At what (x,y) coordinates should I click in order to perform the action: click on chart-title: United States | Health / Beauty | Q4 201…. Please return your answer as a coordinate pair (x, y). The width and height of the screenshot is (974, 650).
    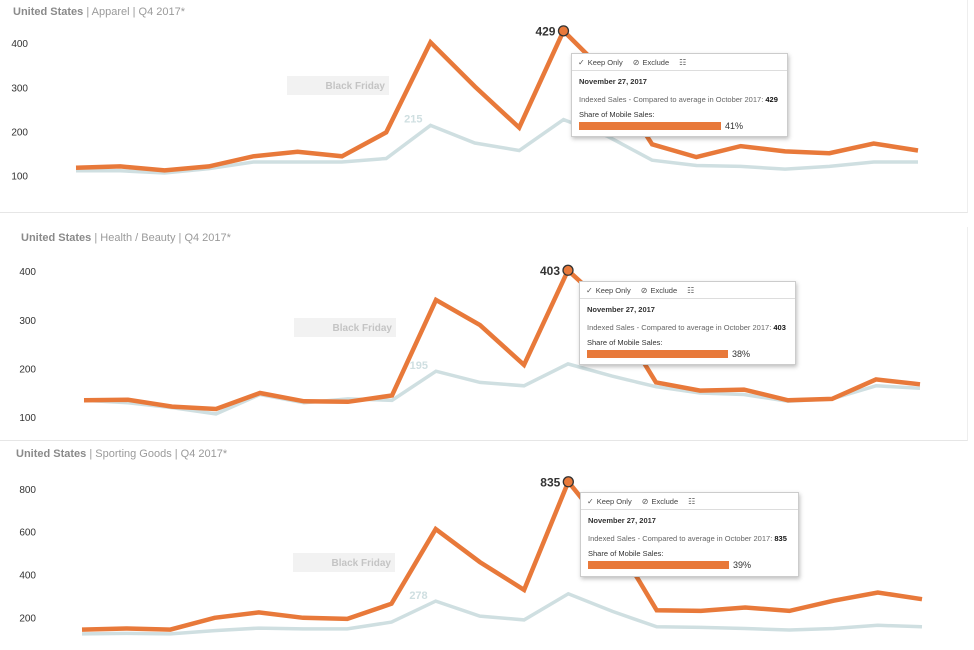
    Looking at the image, I should click on (126, 238).